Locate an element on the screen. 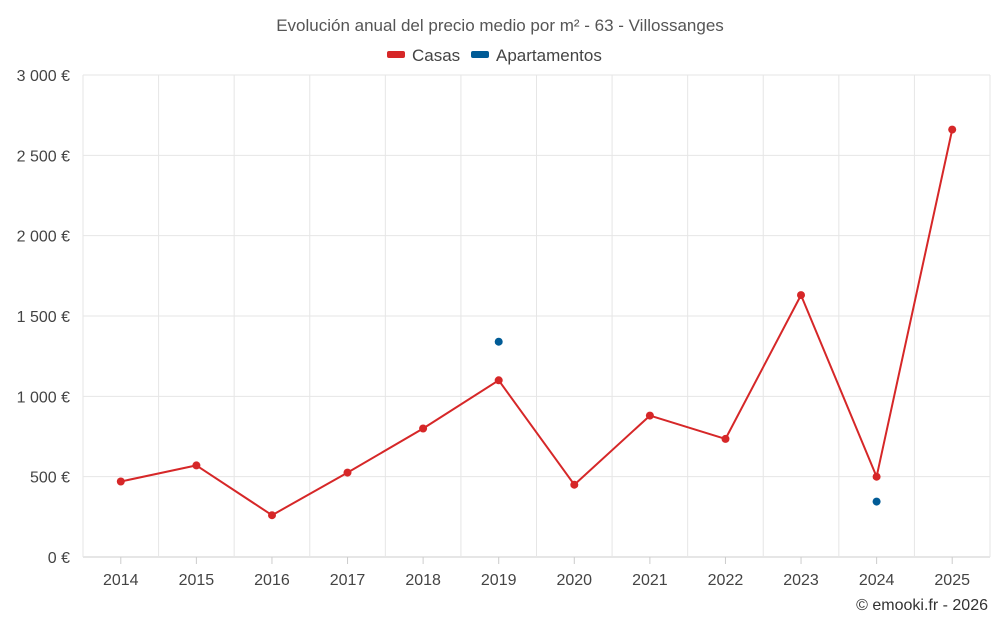 The image size is (1000, 625). data-point-casas-2017 is located at coordinates (347, 472).